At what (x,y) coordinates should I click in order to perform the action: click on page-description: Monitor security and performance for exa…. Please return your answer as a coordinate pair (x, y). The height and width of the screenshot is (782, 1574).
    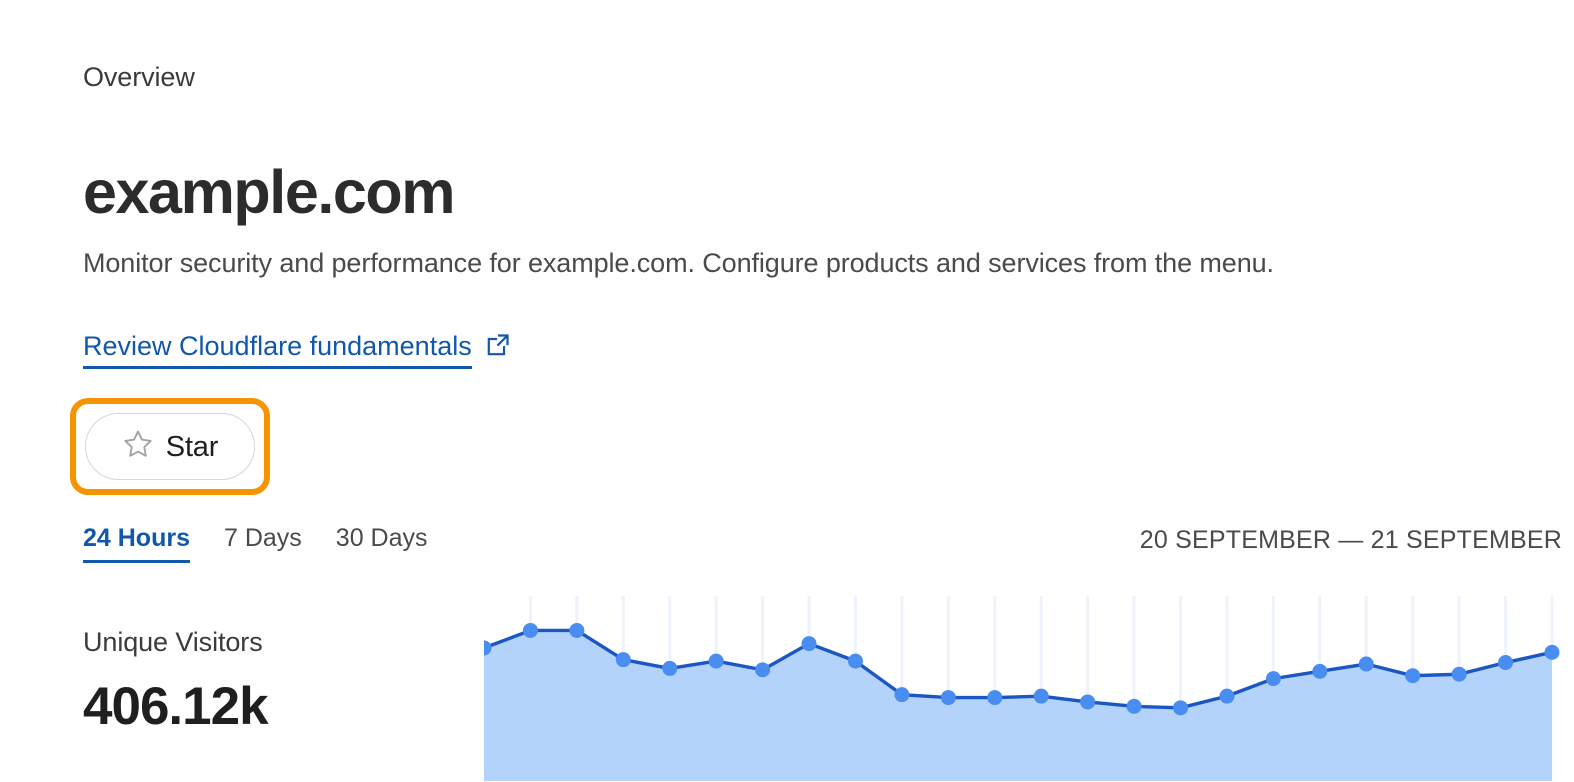
    Looking at the image, I should click on (678, 263).